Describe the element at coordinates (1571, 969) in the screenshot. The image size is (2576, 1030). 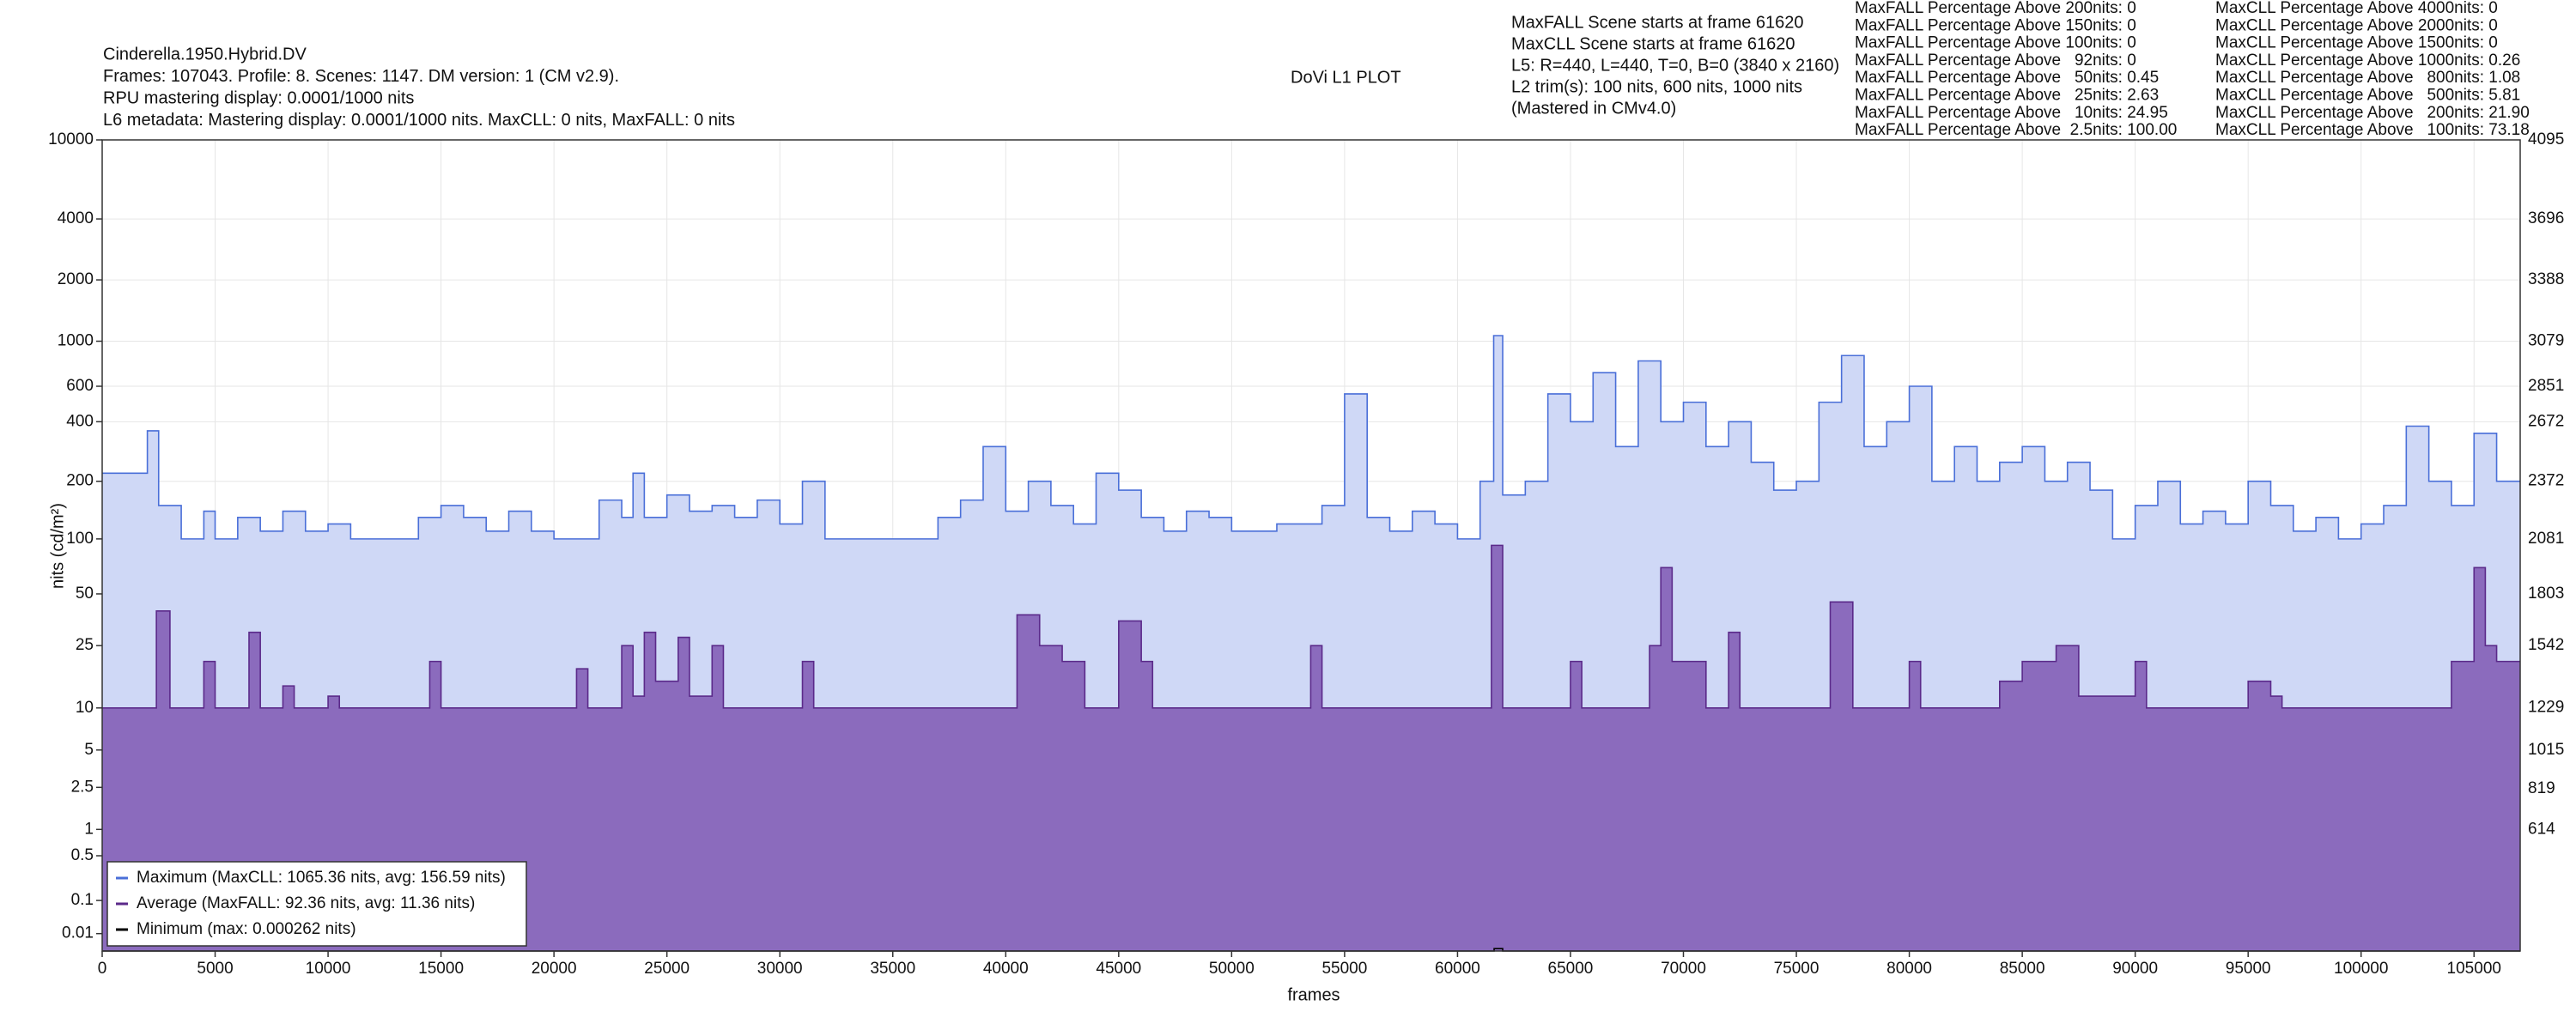
I see `x-tick-label: 65000` at that location.